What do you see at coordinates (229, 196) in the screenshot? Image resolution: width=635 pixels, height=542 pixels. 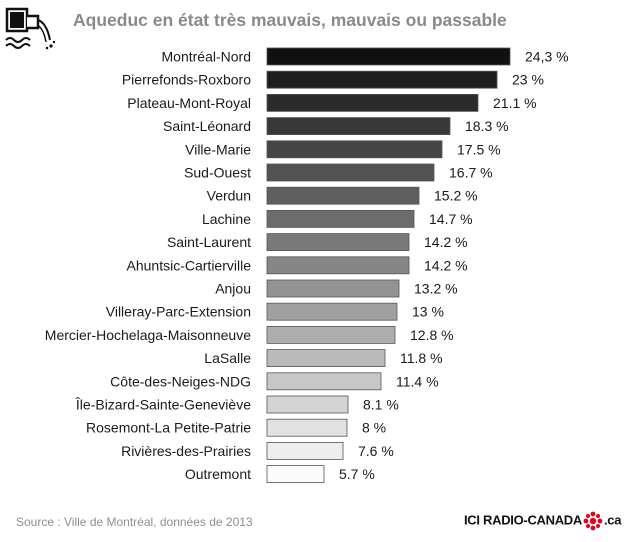 I see `category-label: Verdun` at bounding box center [229, 196].